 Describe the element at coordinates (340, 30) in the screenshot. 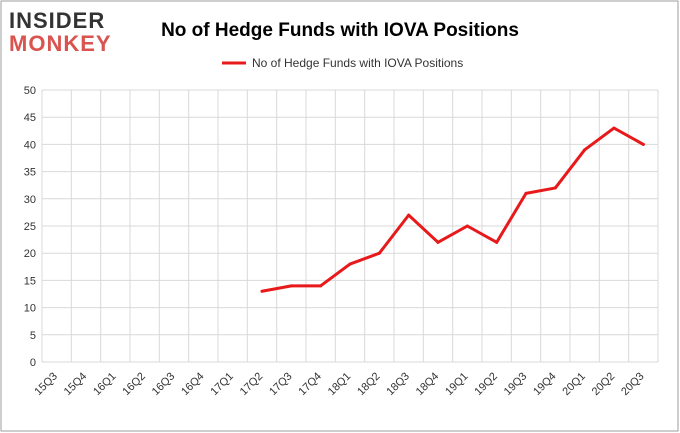

I see `chart-title: No of Hedge Funds with IOVA Positions` at that location.